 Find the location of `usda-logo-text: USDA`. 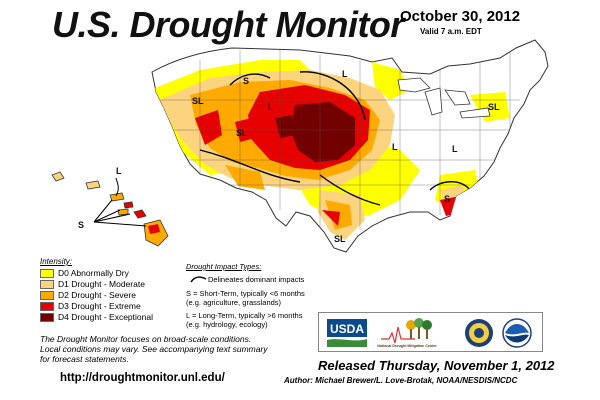

usda-logo-text: USDA is located at coordinates (347, 329).